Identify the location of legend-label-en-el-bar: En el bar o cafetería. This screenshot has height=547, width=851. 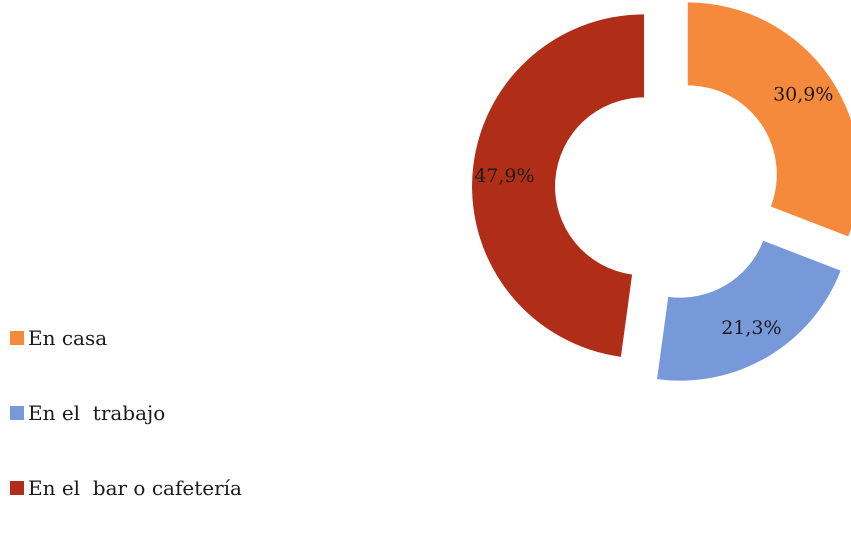
(135, 488).